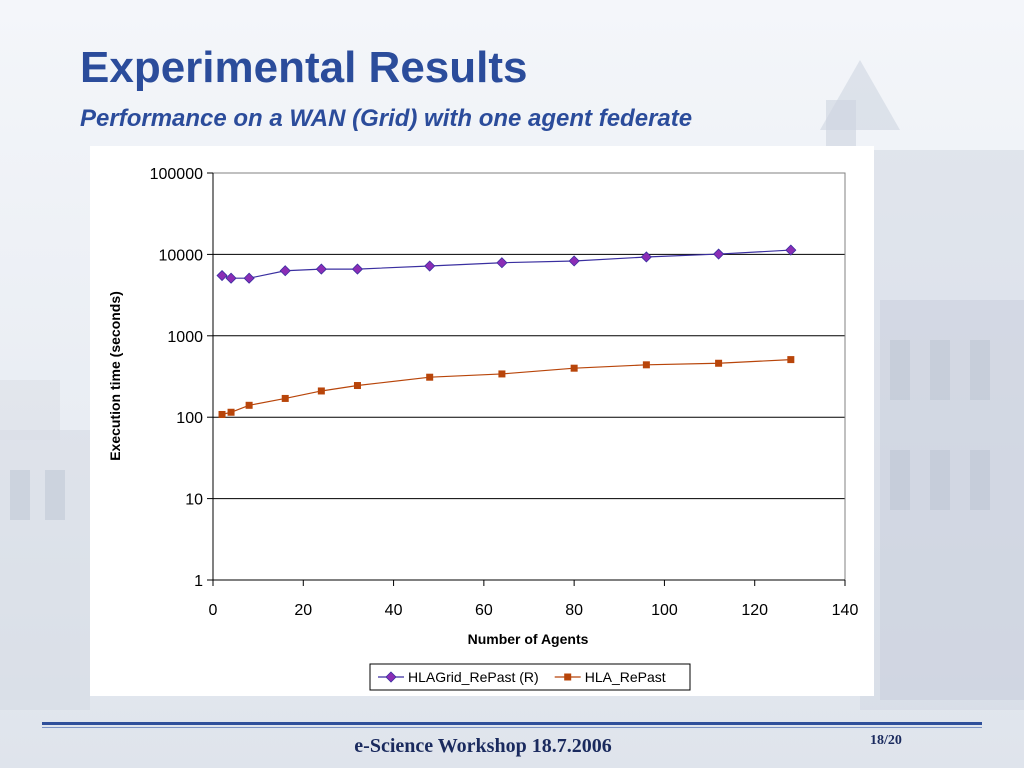  What do you see at coordinates (185, 337) in the screenshot?
I see `y-tick-label: 1000` at bounding box center [185, 337].